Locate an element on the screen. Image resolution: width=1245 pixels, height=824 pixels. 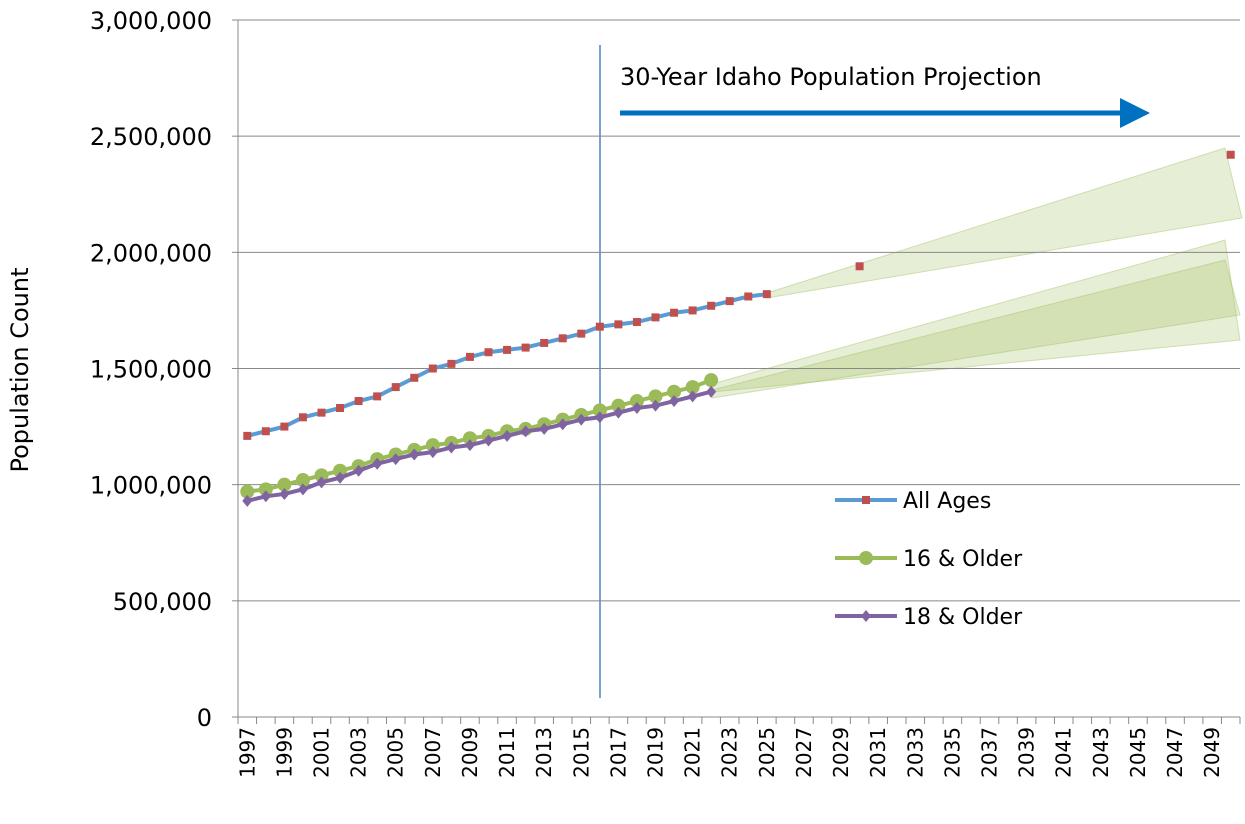
x-tick-label: 2025 is located at coordinates (767, 752).